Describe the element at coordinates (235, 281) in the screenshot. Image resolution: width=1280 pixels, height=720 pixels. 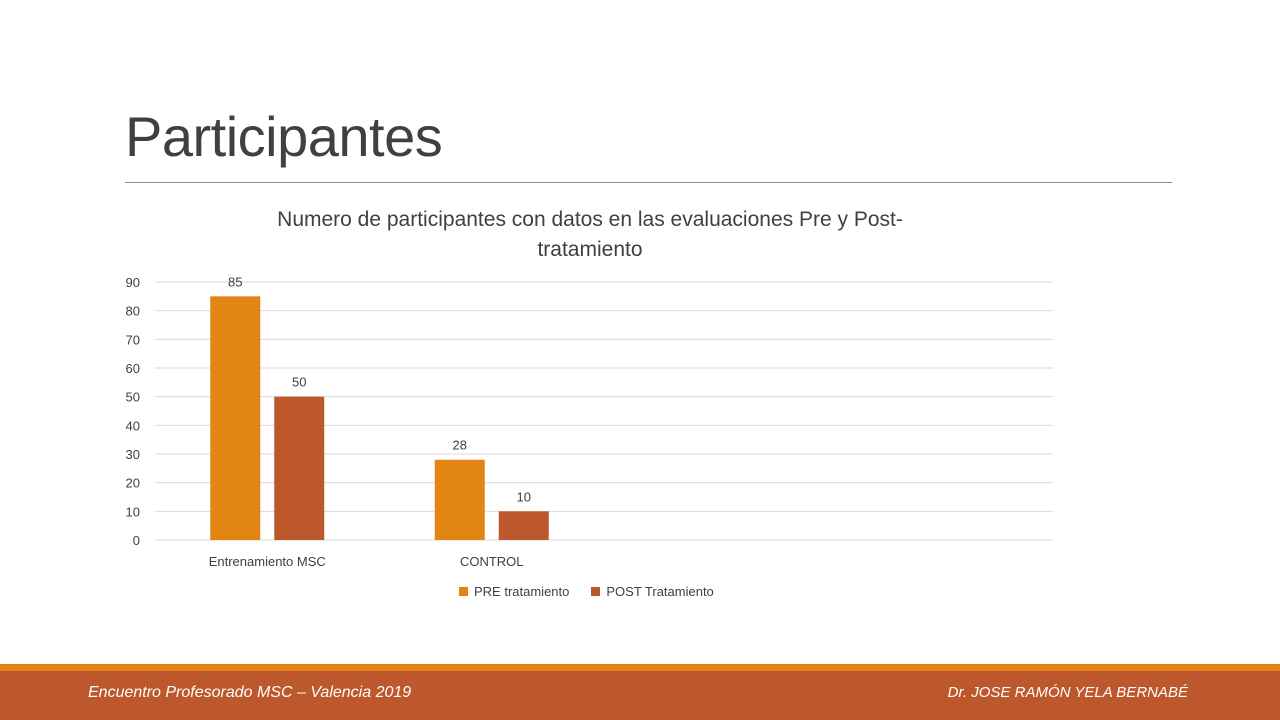
I see `data-label: 85` at that location.